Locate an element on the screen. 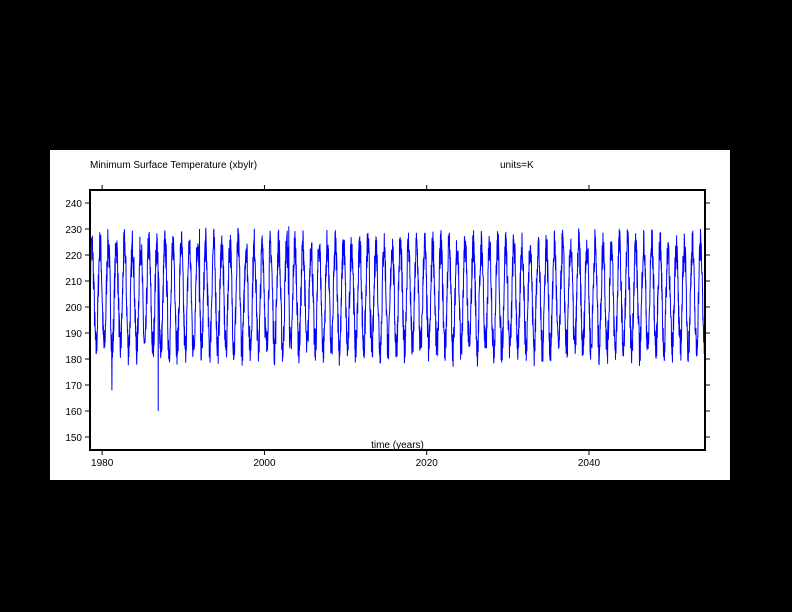 The height and width of the screenshot is (612, 792). x-tick-label: 2020 is located at coordinates (427, 463).